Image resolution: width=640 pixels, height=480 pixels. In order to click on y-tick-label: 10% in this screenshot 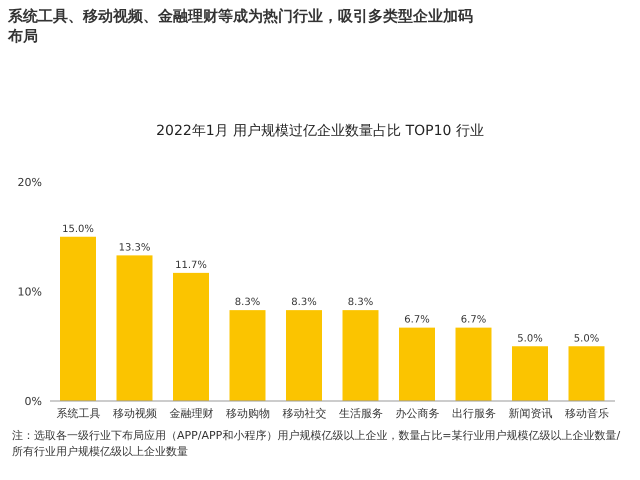, I will do `click(30, 291)`.